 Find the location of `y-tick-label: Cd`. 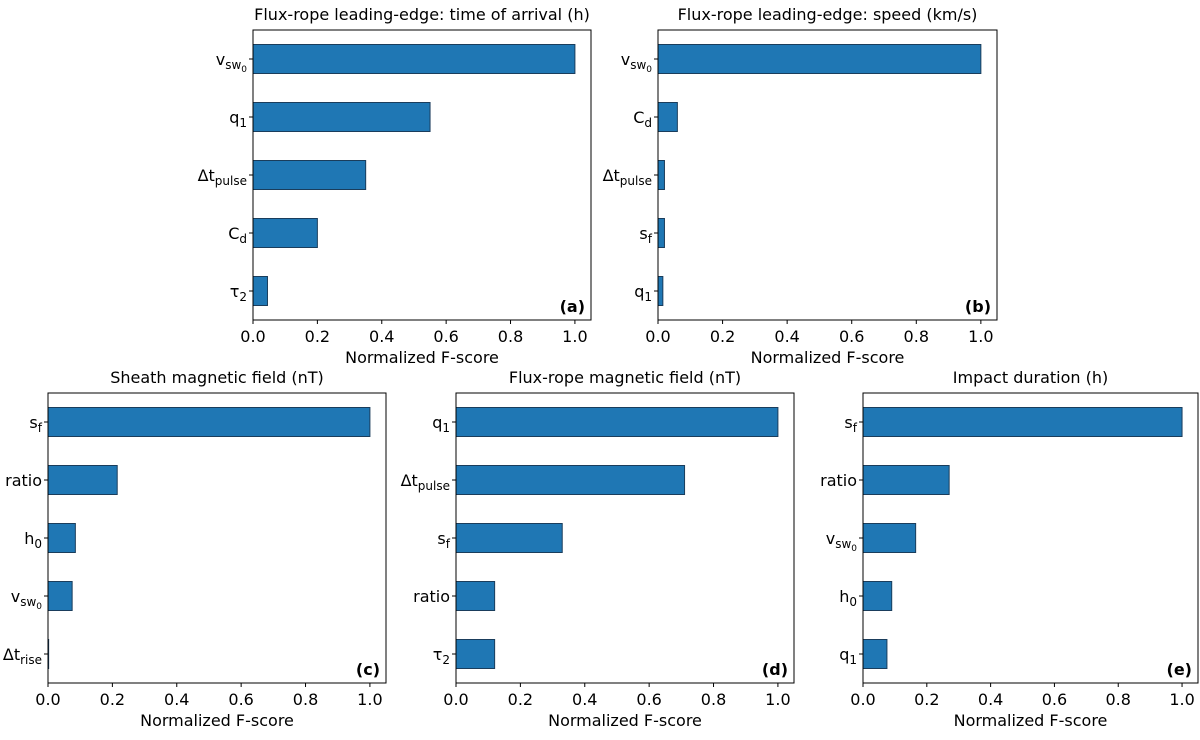

y-tick-label: Cd is located at coordinates (237, 235).